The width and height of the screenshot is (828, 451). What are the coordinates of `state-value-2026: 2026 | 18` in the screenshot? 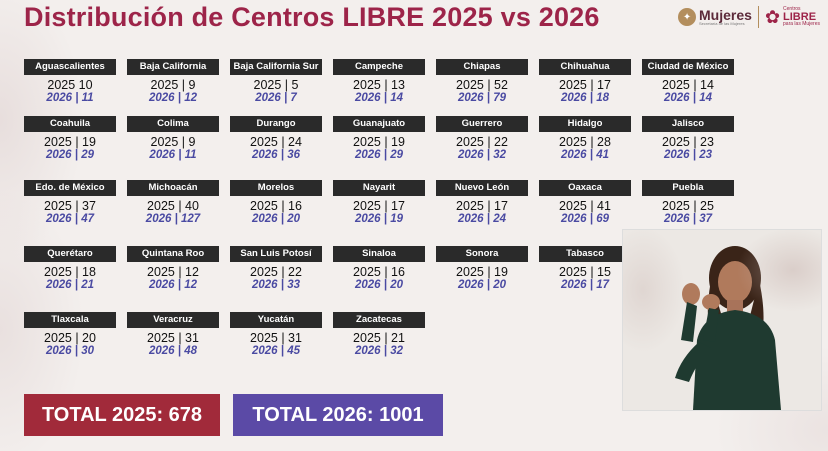 It's located at (585, 98).